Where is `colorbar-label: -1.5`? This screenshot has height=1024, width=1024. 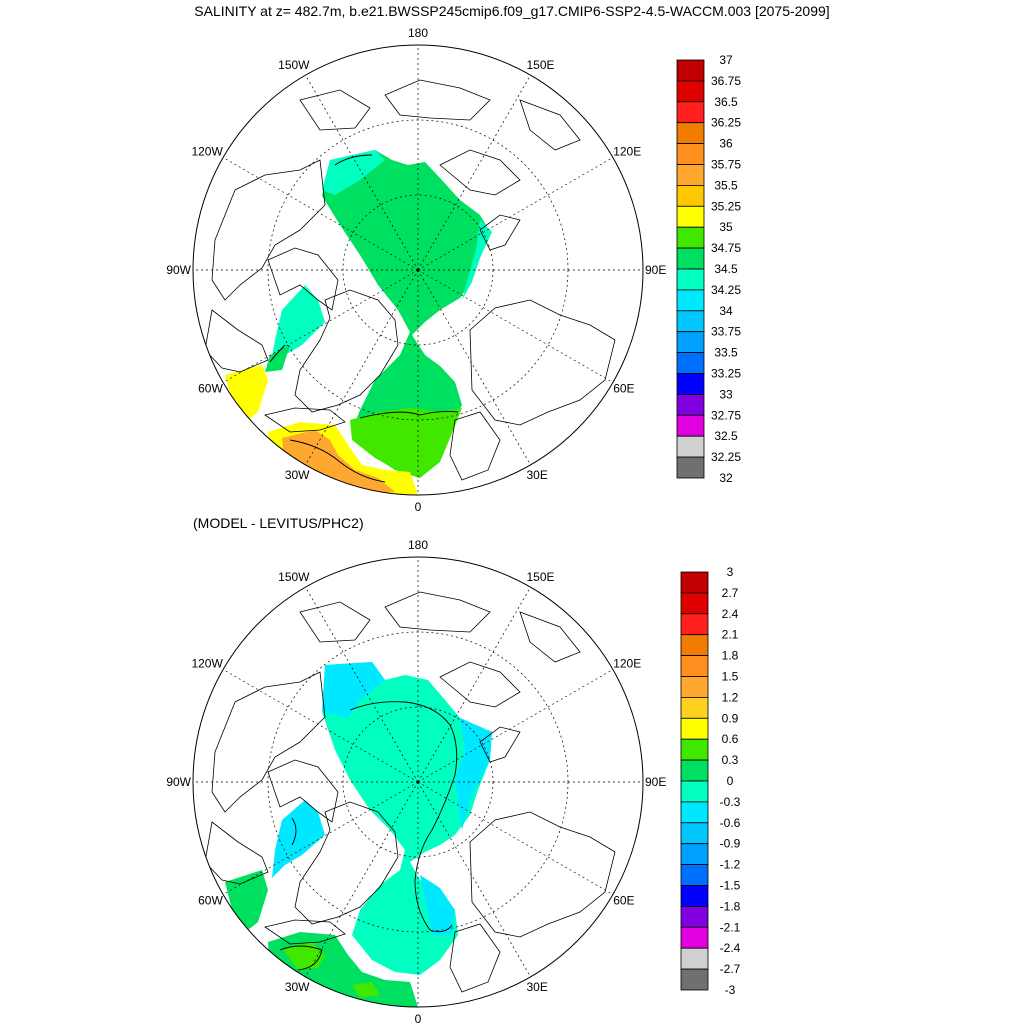 colorbar-label: -1.5 is located at coordinates (730, 886).